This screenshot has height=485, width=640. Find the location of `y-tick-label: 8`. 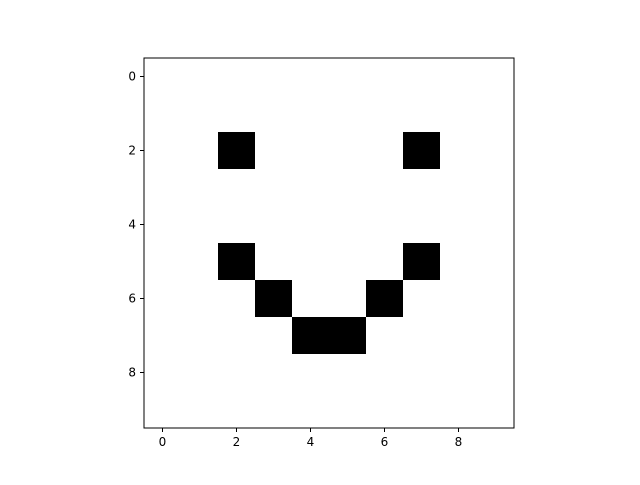

y-tick-label: 8 is located at coordinates (132, 373).